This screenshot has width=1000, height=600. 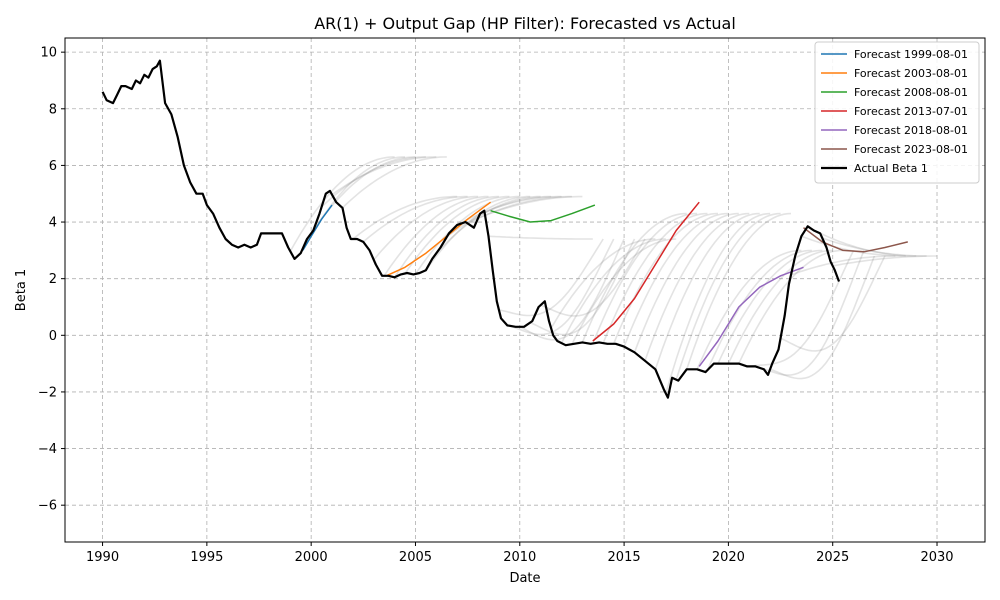 I want to click on legend-label: Actual Beta 1, so click(x=891, y=168).